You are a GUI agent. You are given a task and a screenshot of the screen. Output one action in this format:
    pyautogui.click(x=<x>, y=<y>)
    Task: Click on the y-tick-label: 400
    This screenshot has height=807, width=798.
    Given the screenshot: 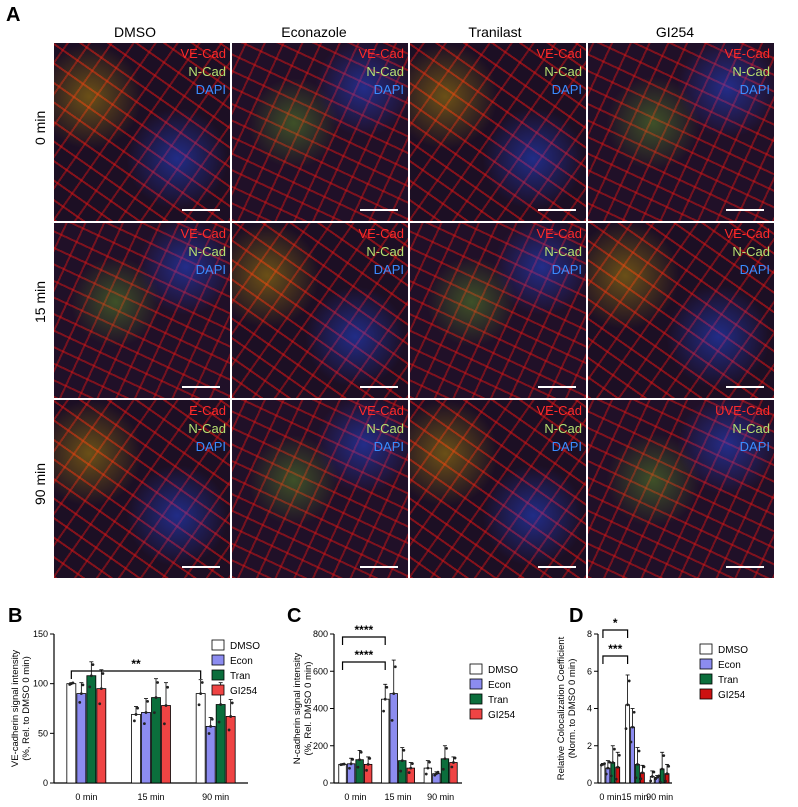 What is the action you would take?
    pyautogui.click(x=320, y=709)
    